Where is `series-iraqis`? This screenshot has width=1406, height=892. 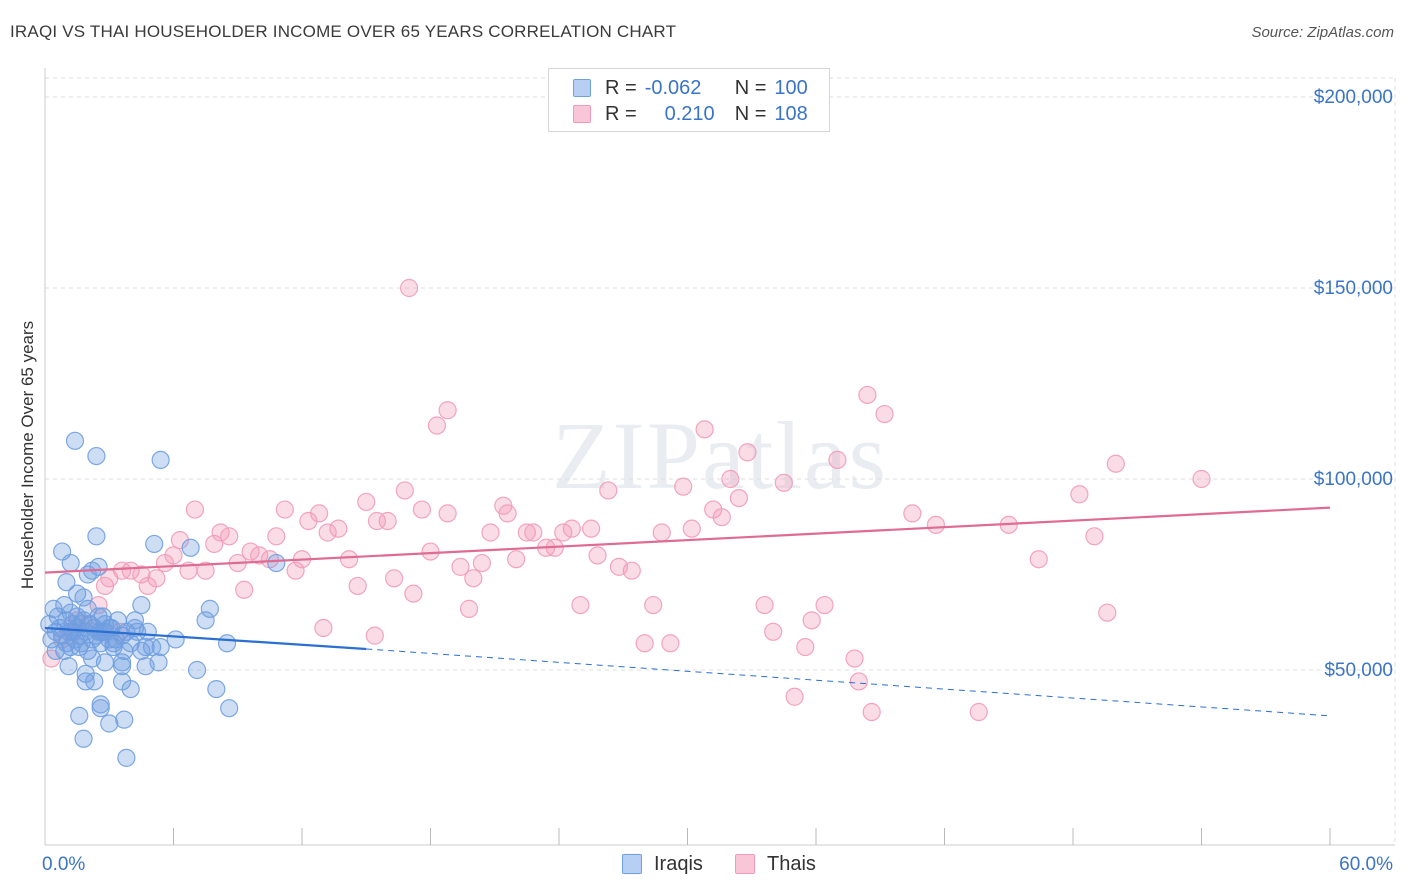 series-iraqis is located at coordinates (163, 599).